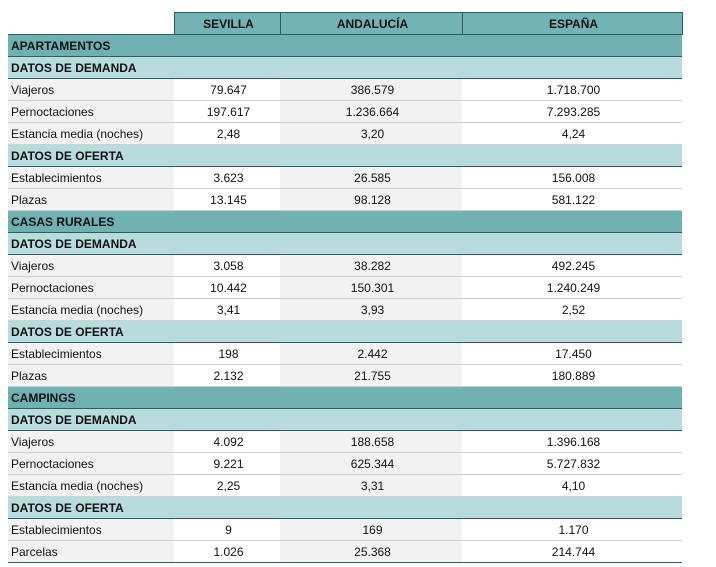 The width and height of the screenshot is (716, 567). Describe the element at coordinates (371, 463) in the screenshot. I see `cell-andalucia: 625.344` at that location.